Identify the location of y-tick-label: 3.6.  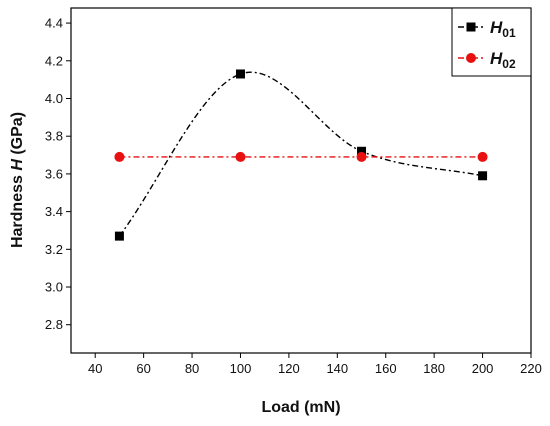
(54, 173).